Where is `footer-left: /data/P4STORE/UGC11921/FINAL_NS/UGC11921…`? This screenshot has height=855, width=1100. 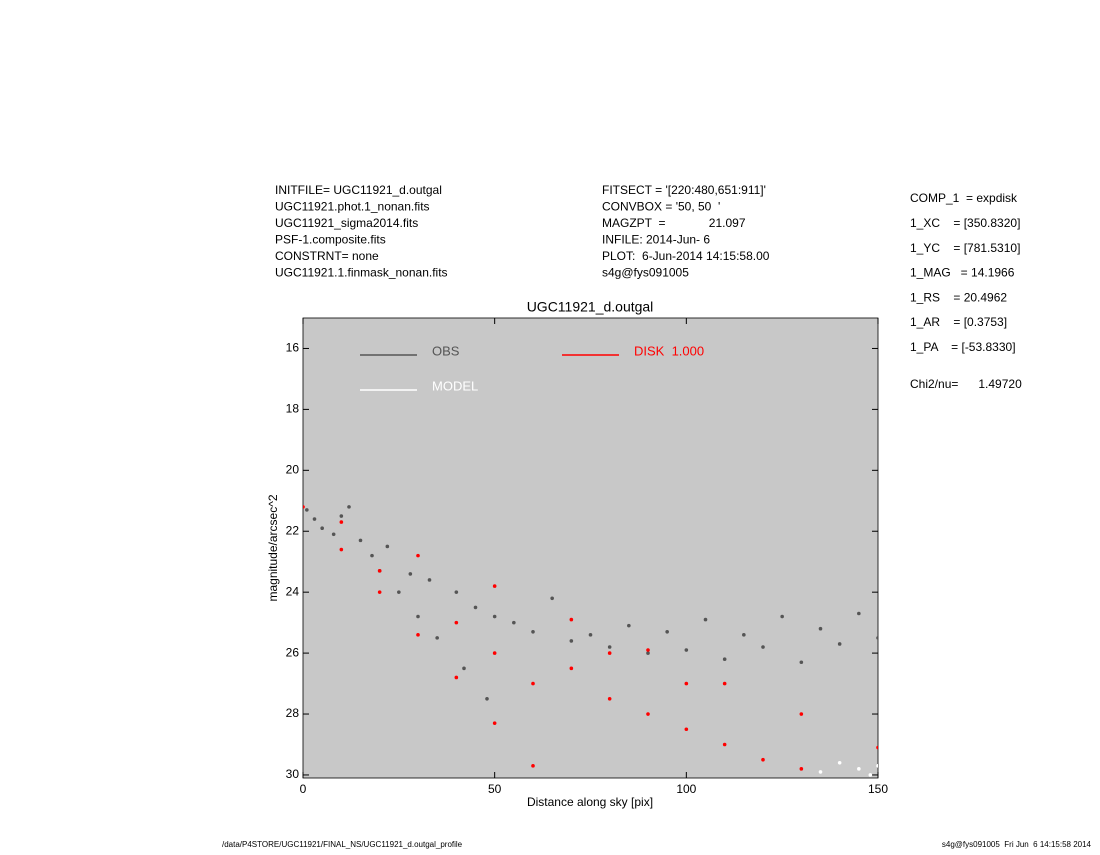
footer-left: /data/P4STORE/UGC11921/FINAL_NS/UGC11921… is located at coordinates (342, 844).